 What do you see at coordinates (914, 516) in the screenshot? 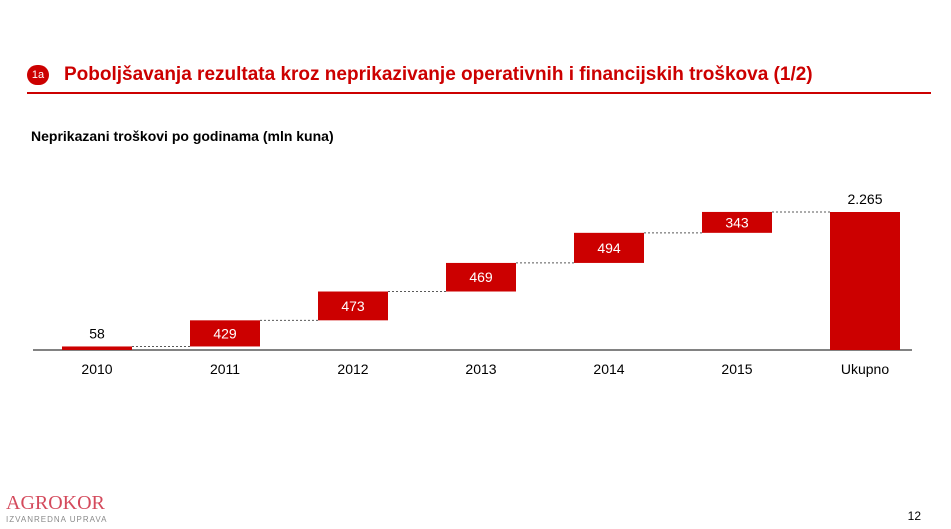
I see `page-number: 12` at bounding box center [914, 516].